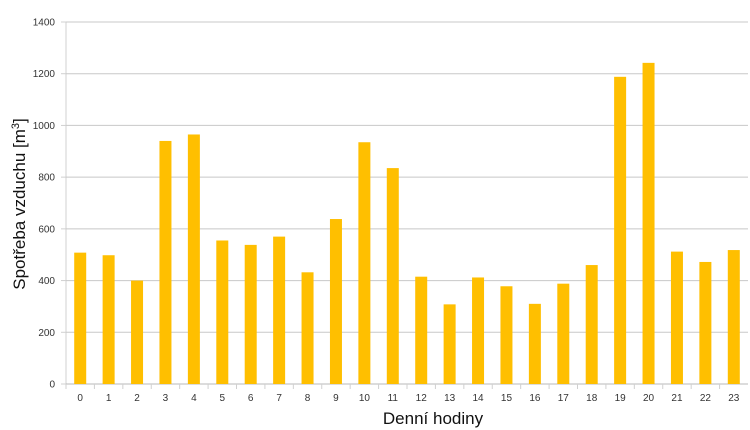 The height and width of the screenshot is (430, 750). What do you see at coordinates (109, 398) in the screenshot?
I see `x-tick-label: 1` at bounding box center [109, 398].